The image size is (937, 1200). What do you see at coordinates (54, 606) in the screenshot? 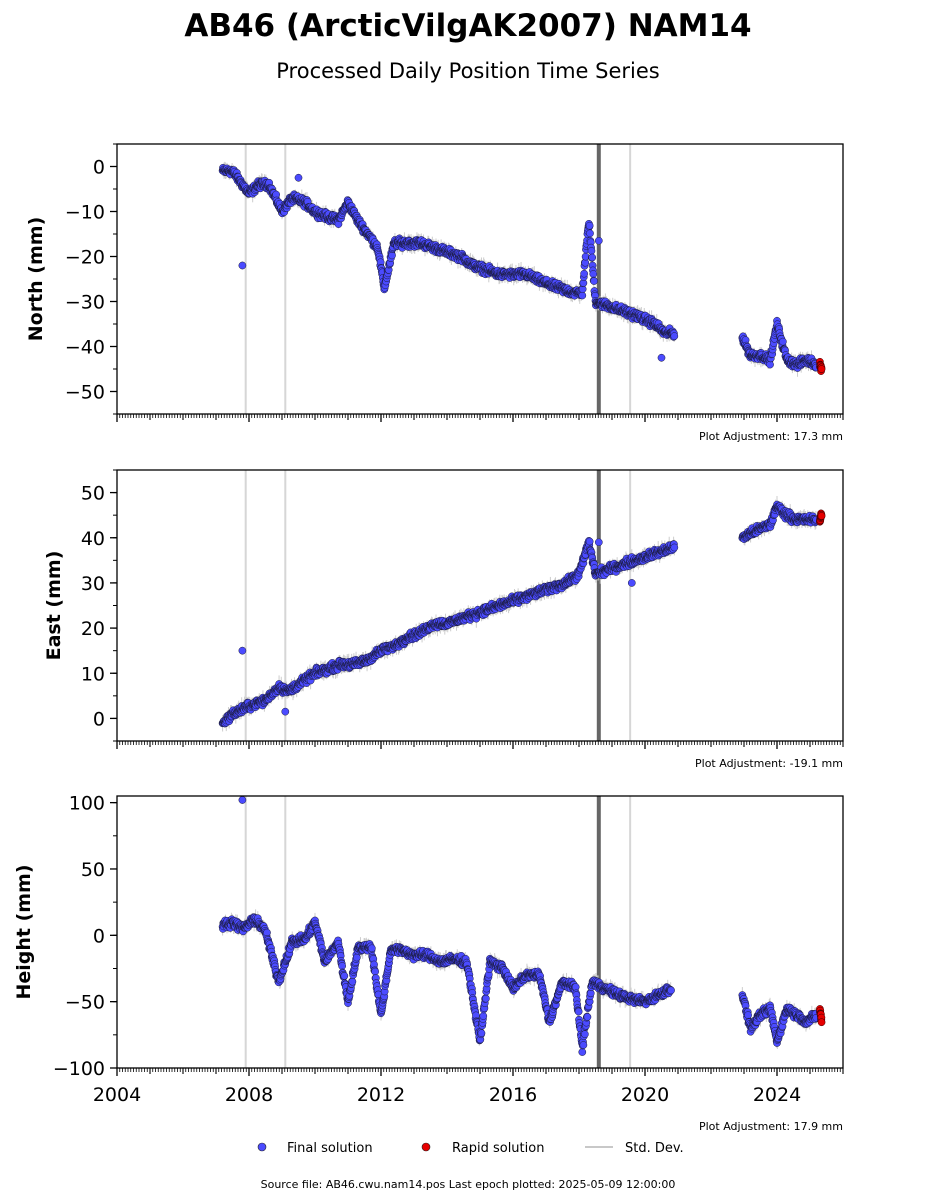
I see `y-axis-label: East (mm)` at bounding box center [54, 606].